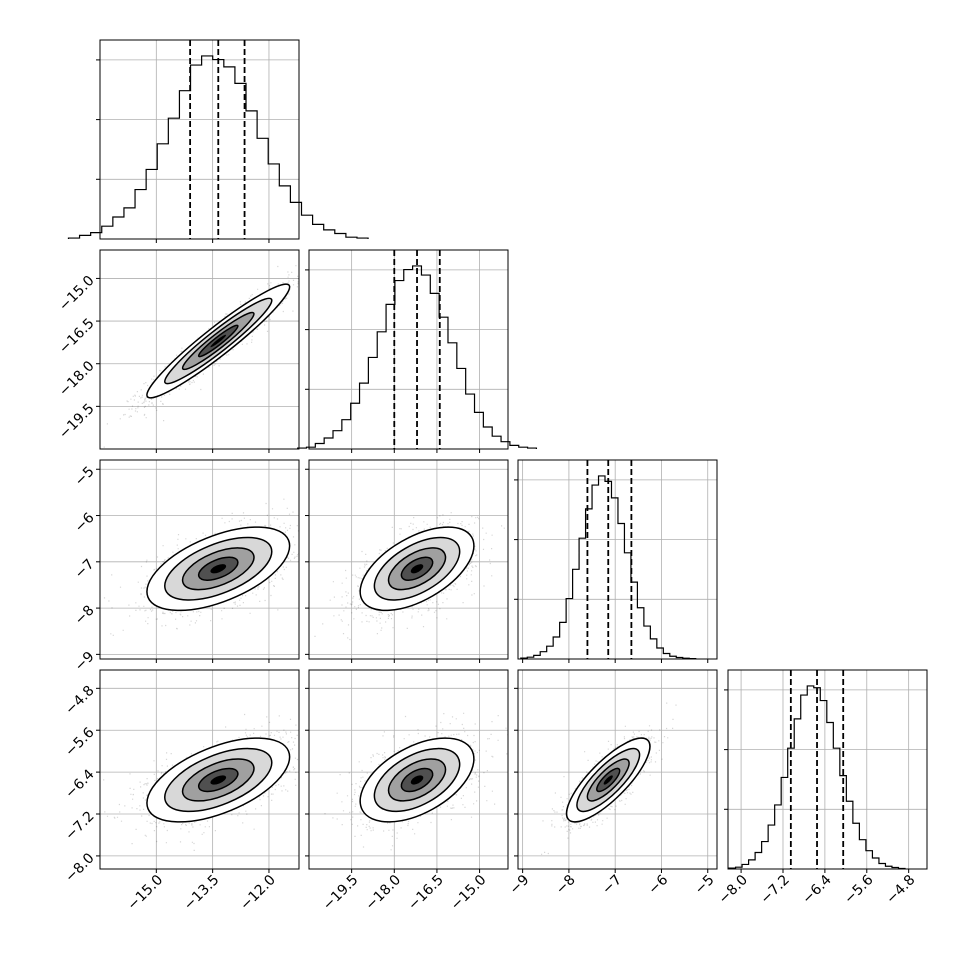  Describe the element at coordinates (77, 422) in the screenshot. I see `y-tick-label: −19.5` at that location.